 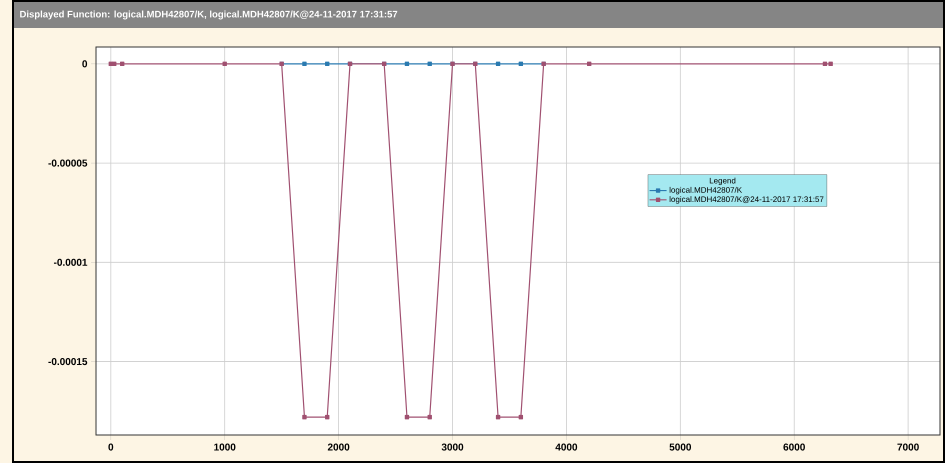 I want to click on x-tick-label: 4000, so click(x=566, y=447).